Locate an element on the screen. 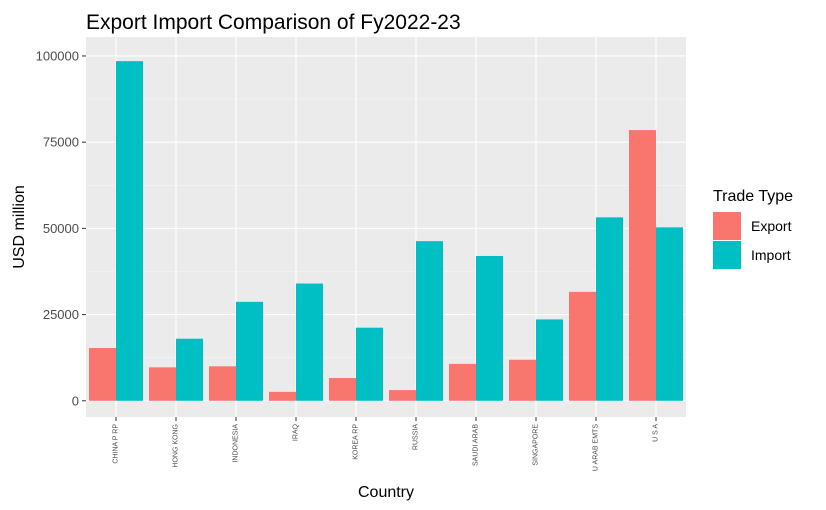 The height and width of the screenshot is (510, 826). bar-import-russia is located at coordinates (429, 321).